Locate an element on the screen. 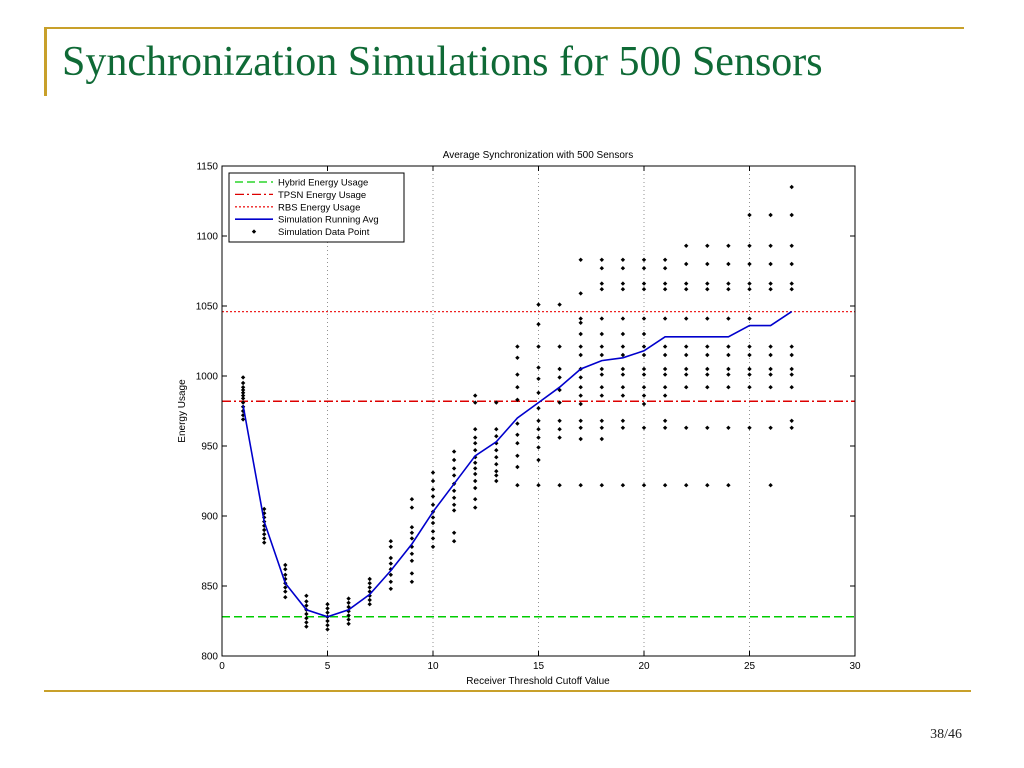 This screenshot has width=1024, height=768. y-tick-label: 1000 is located at coordinates (207, 377).